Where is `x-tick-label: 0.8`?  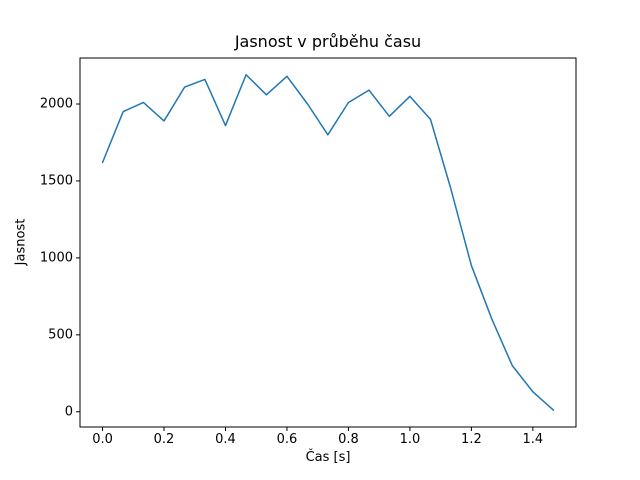 x-tick-label: 0.8 is located at coordinates (348, 439).